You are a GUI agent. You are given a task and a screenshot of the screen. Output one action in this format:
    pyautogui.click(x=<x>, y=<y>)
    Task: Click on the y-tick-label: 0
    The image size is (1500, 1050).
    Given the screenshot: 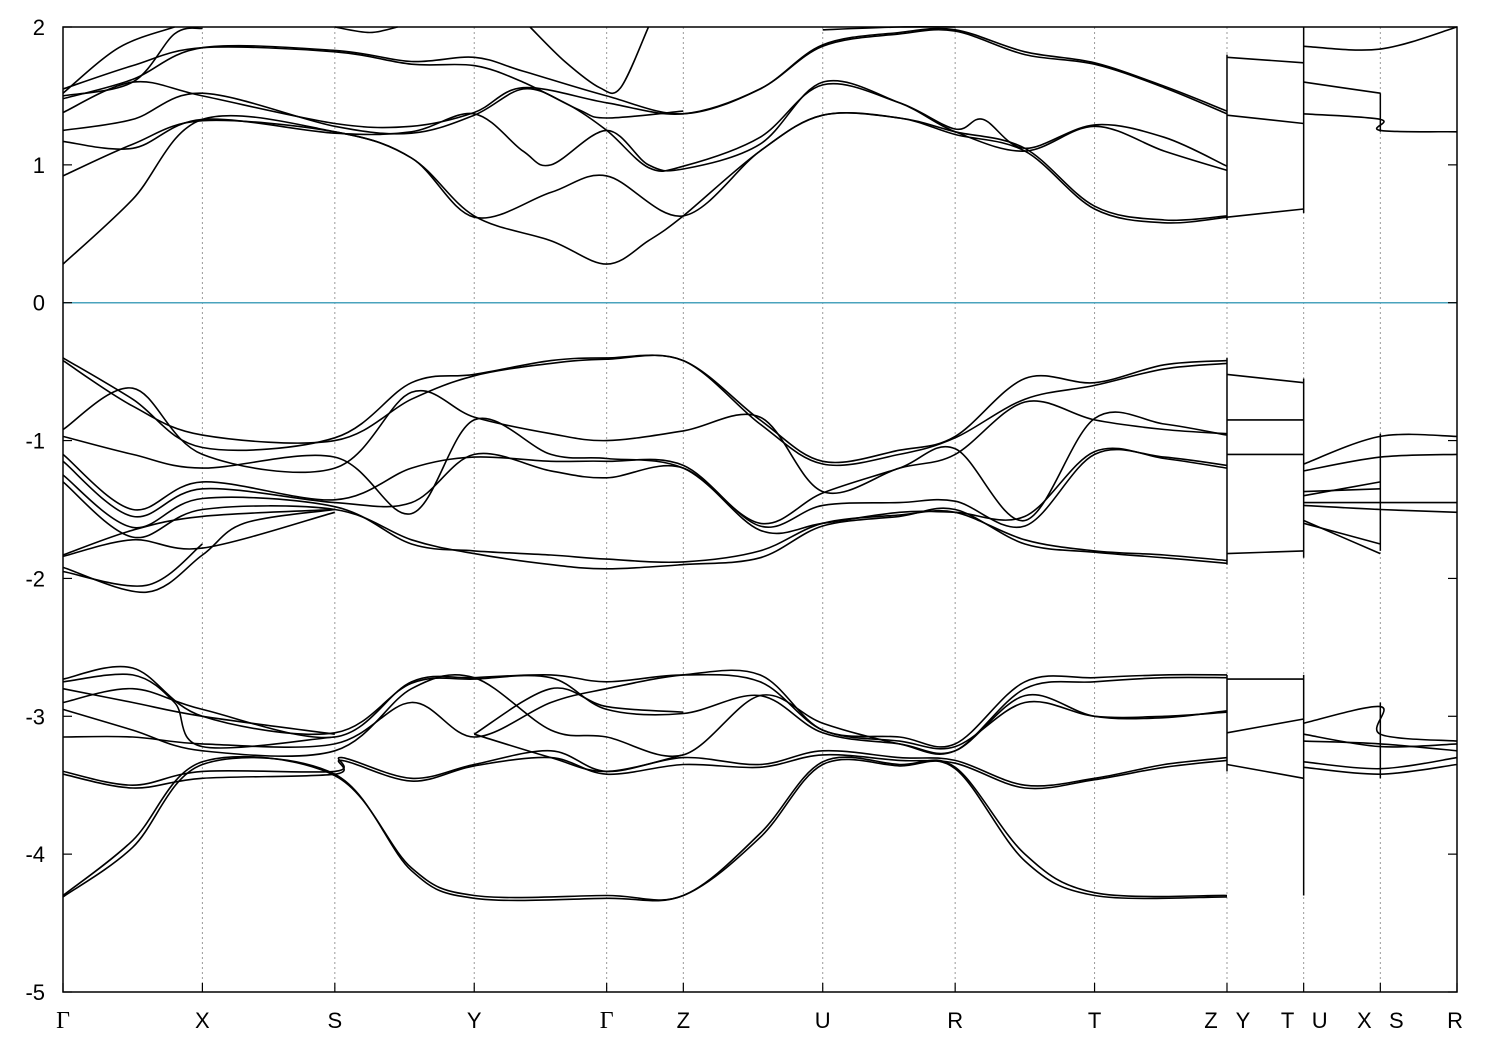 What is the action you would take?
    pyautogui.click(x=39, y=303)
    